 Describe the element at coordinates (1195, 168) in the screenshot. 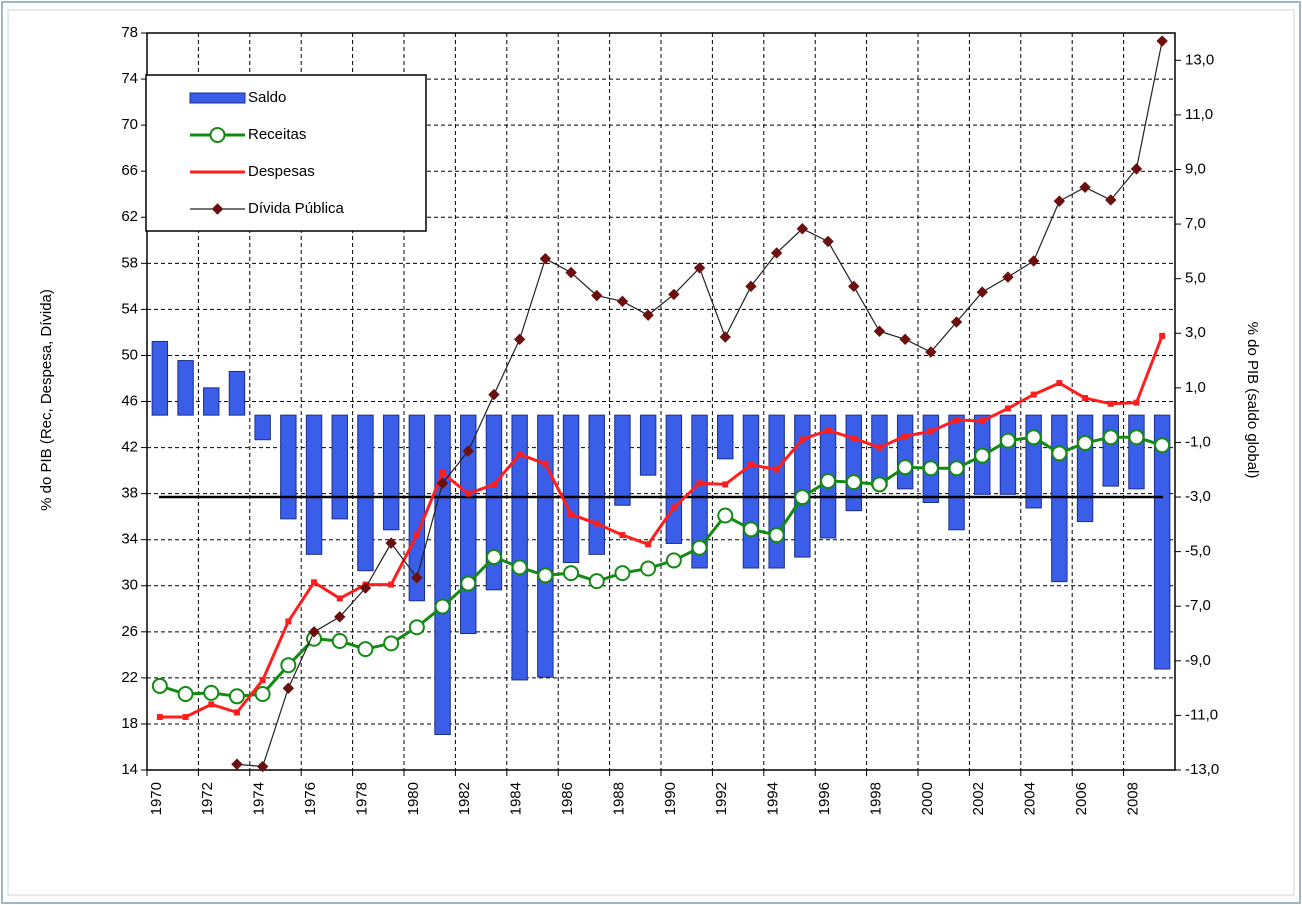

I see `y2-tick-label: 9,0` at that location.